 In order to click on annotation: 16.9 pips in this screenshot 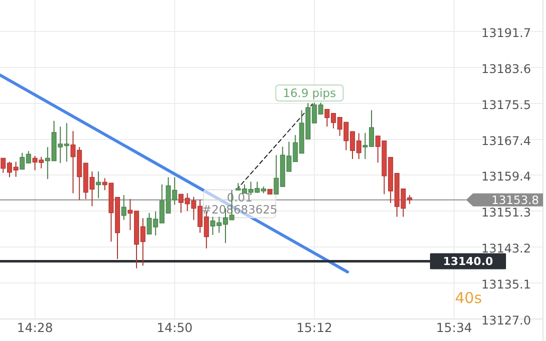, I will do `click(309, 93)`.